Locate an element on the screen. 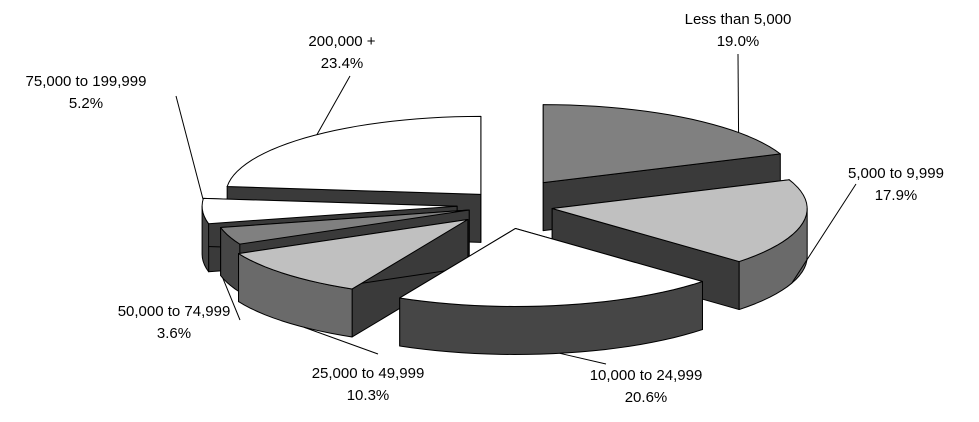  value-5000-to-9999: 17.9% is located at coordinates (896, 195).